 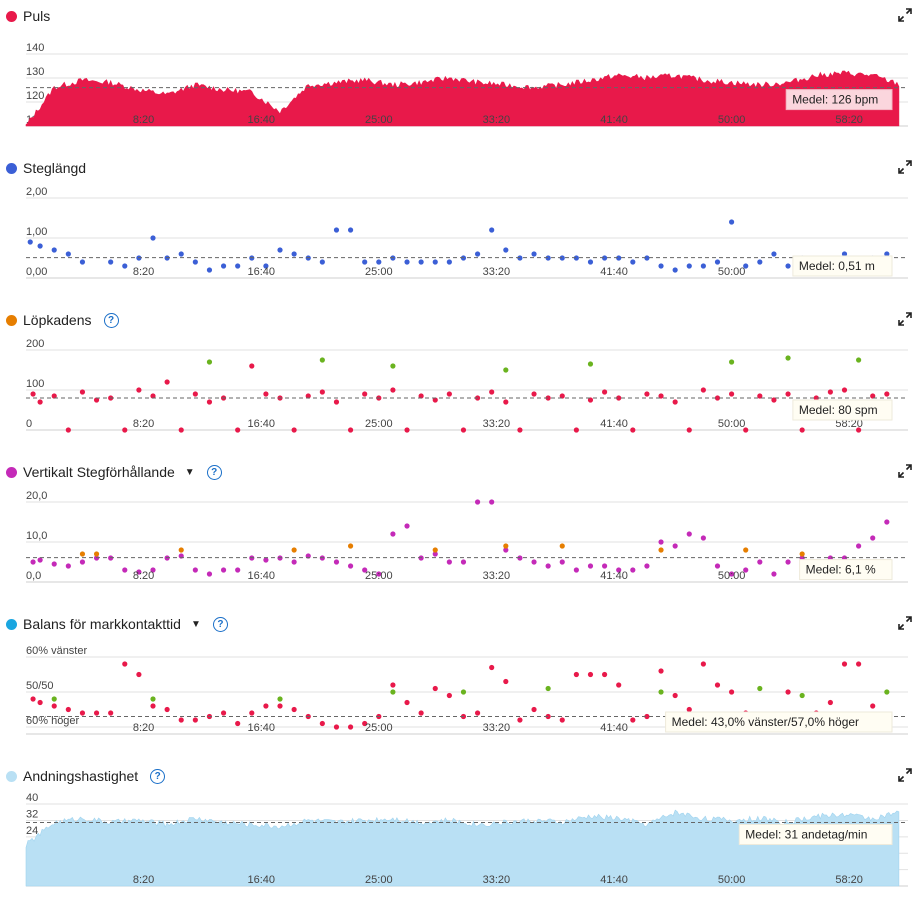 What do you see at coordinates (46, 168) in the screenshot?
I see `chart-header: Steglängd` at bounding box center [46, 168].